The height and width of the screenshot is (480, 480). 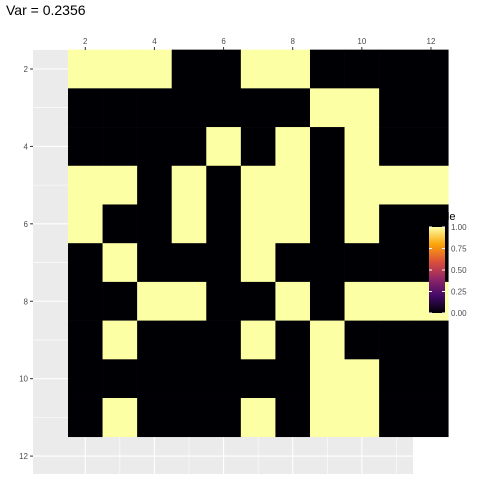 I want to click on legend-tick-label: 0.75, so click(x=459, y=249).